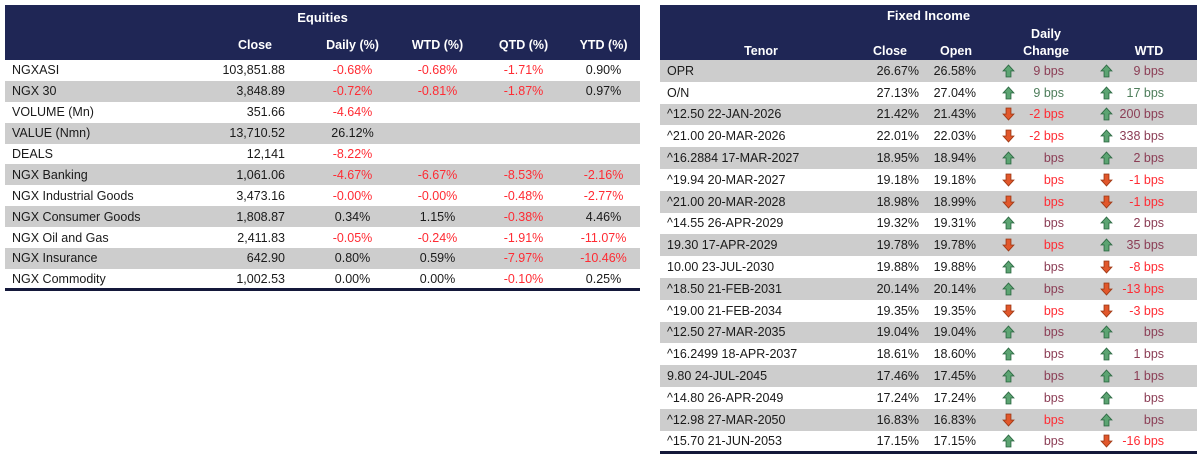  Describe the element at coordinates (726, 136) in the screenshot. I see `tenor-label: ^21.00 20-MAR-2026` at that location.